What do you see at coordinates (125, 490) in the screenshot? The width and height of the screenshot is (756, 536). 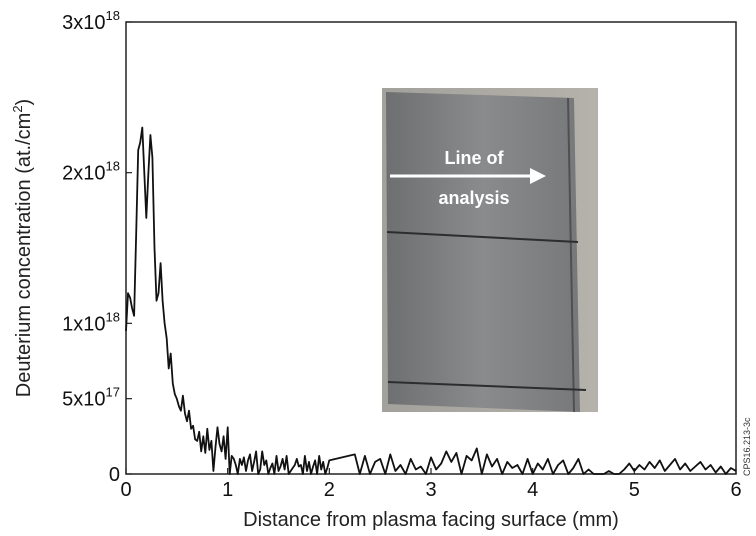 I see `x-tick-label: 0` at bounding box center [125, 490].